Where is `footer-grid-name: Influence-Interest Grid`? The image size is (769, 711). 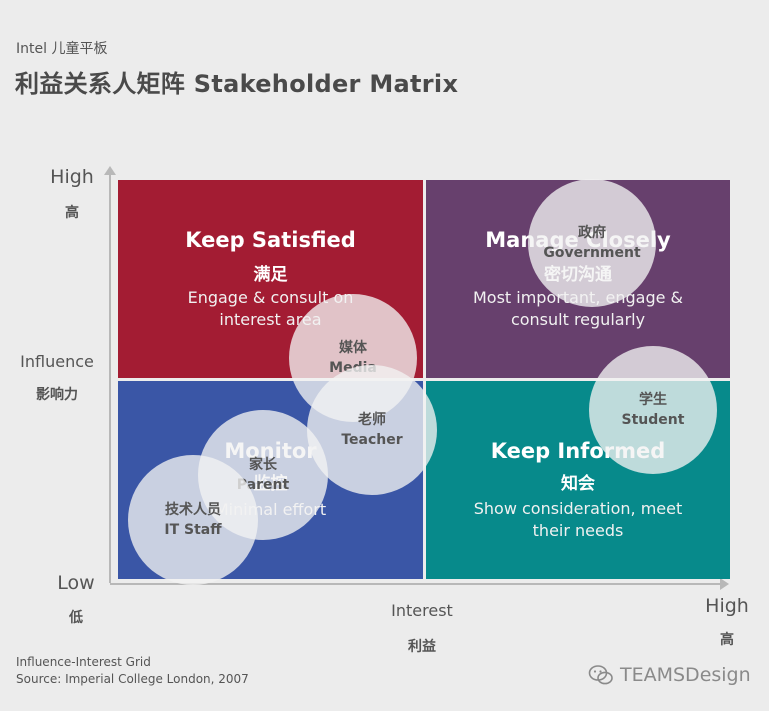 footer-grid-name: Influence-Interest Grid is located at coordinates (83, 662).